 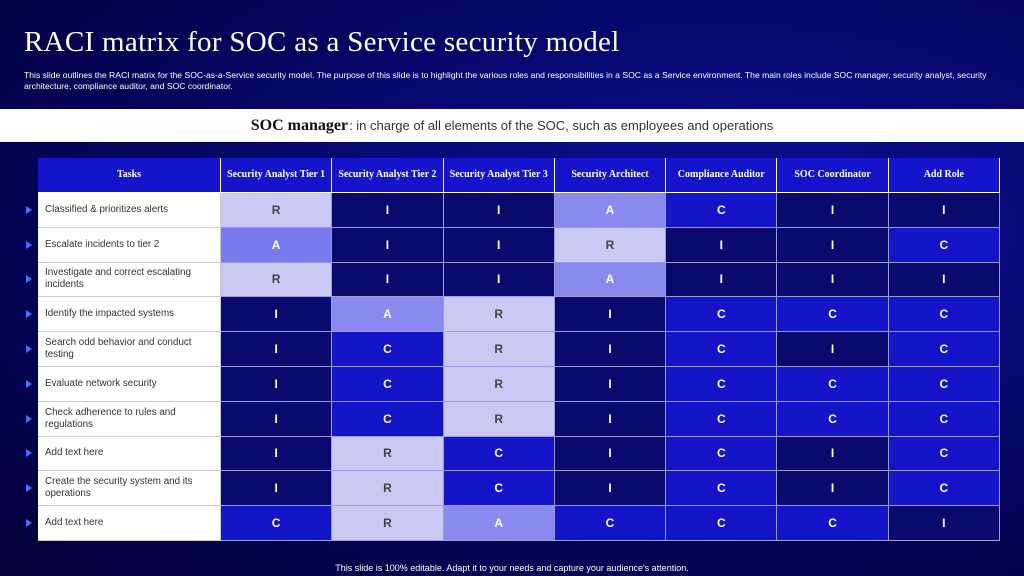 I want to click on header-cell: Security Architect, so click(x=610, y=175).